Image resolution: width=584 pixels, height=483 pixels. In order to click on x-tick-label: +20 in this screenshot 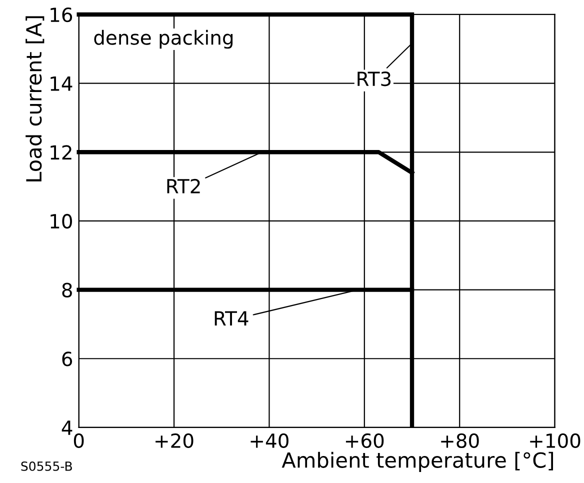, I will do `click(175, 440)`.